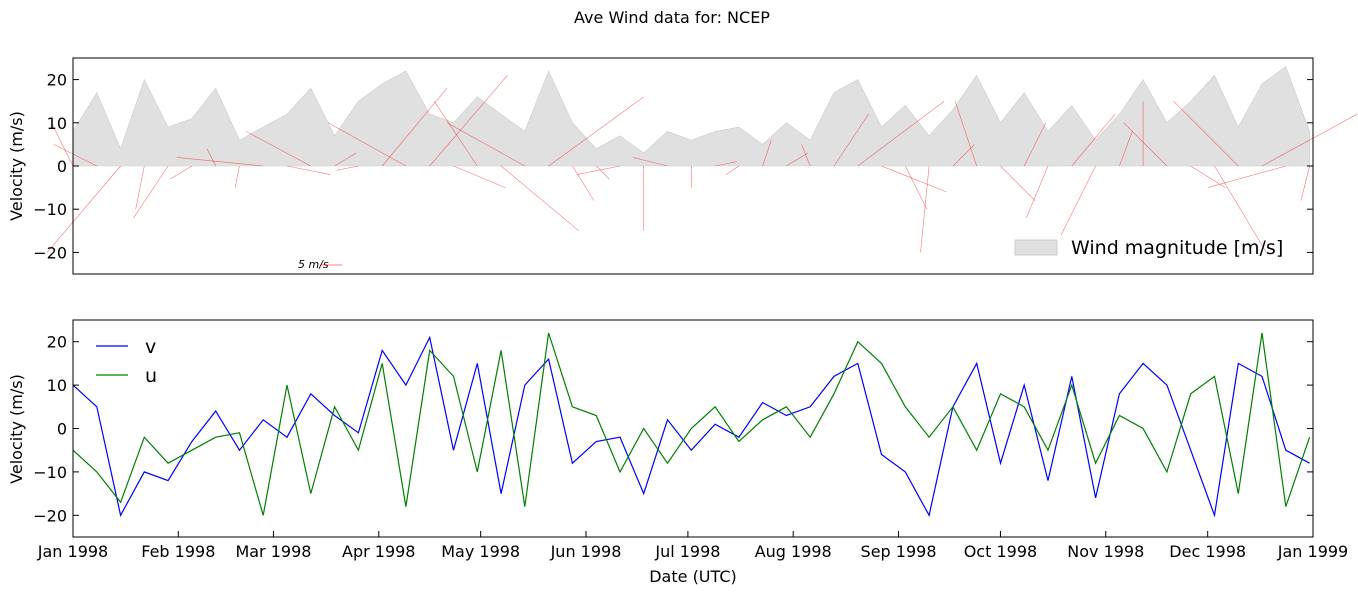 The image size is (1358, 596). Describe the element at coordinates (16, 166) in the screenshot. I see `top-y-axis-label: Velocity (m/s)` at that location.